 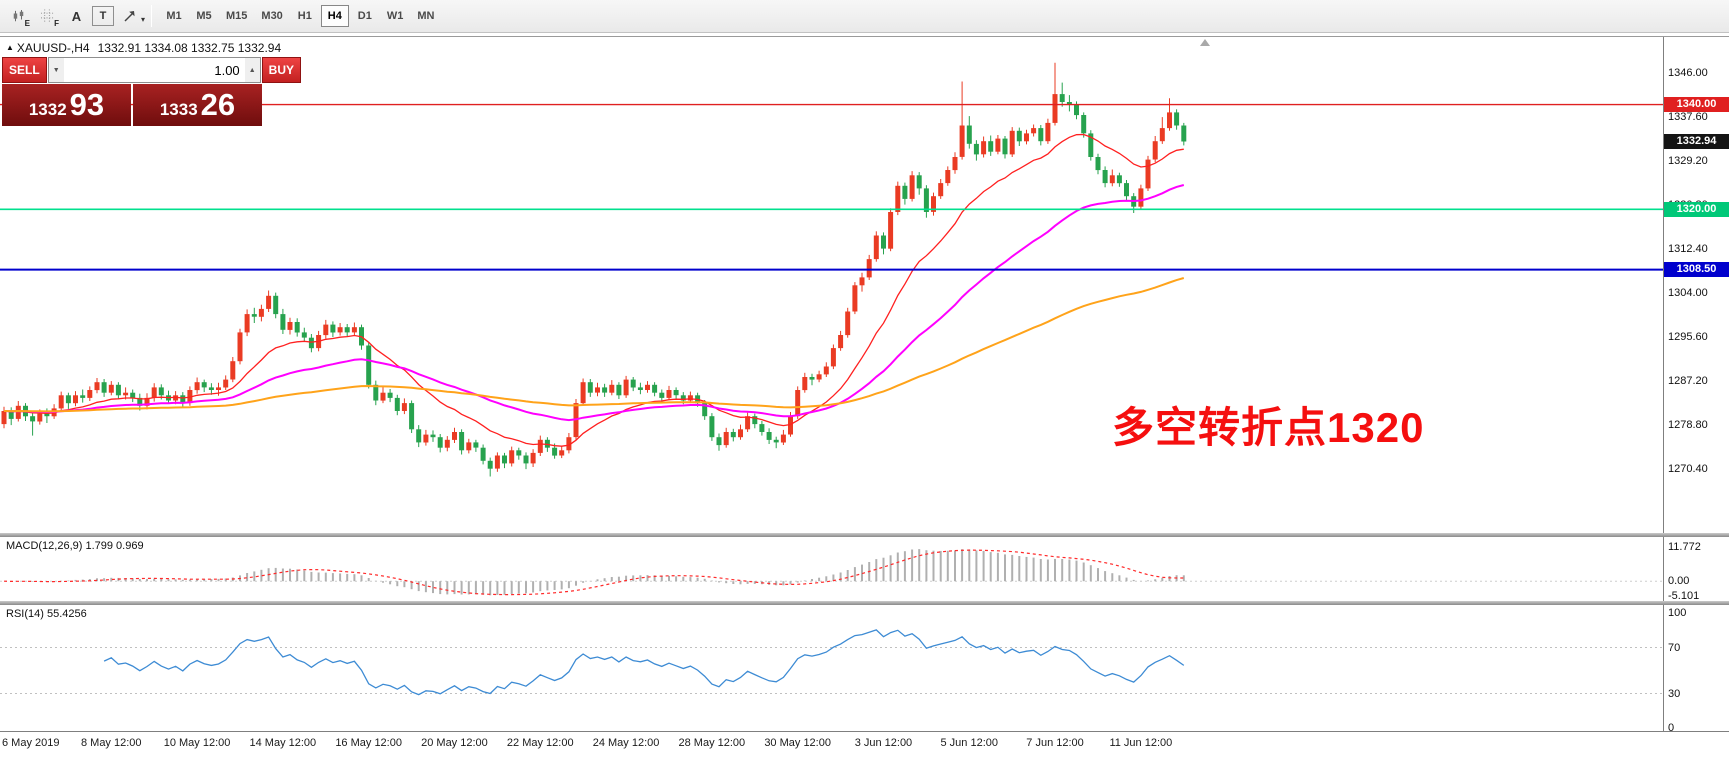 I want to click on time-axis-label: 28 May 12:00, so click(x=712, y=743).